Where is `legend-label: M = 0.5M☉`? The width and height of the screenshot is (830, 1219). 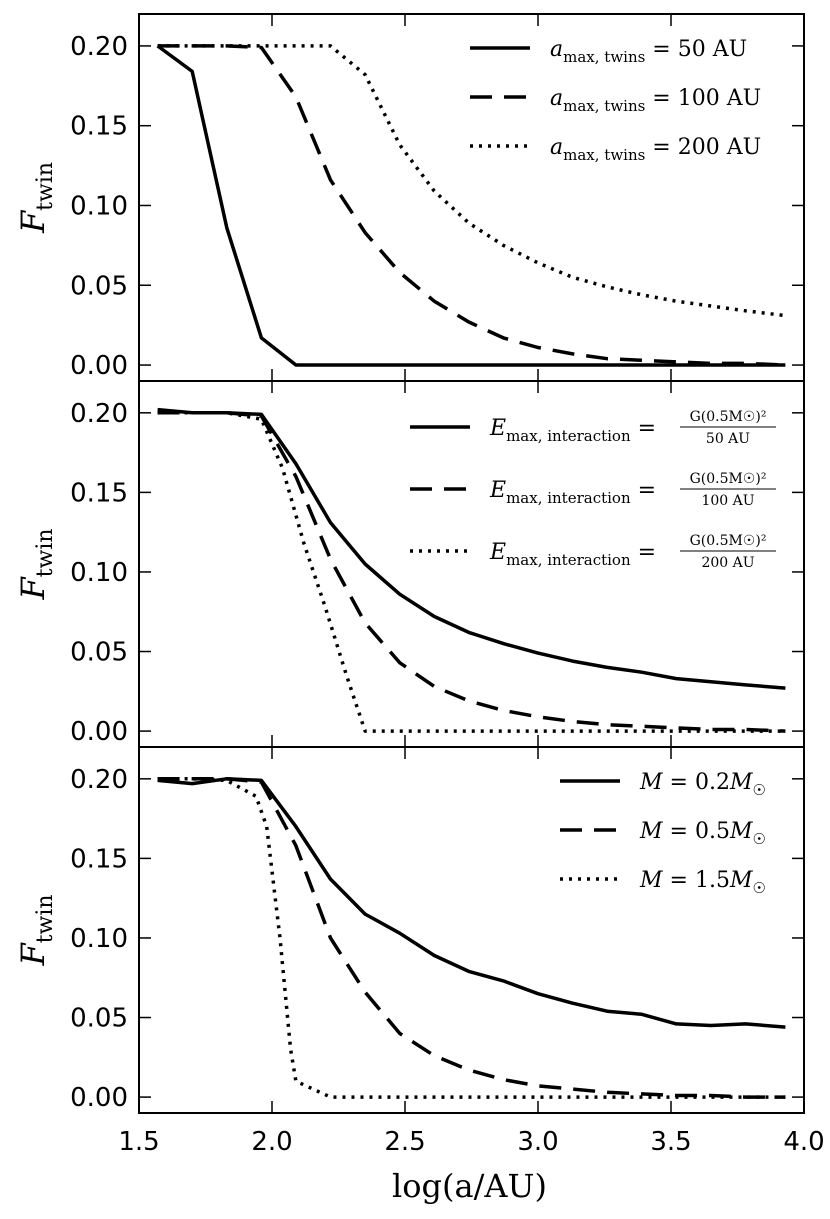
legend-label: M = 0.5M☉ is located at coordinates (702, 833).